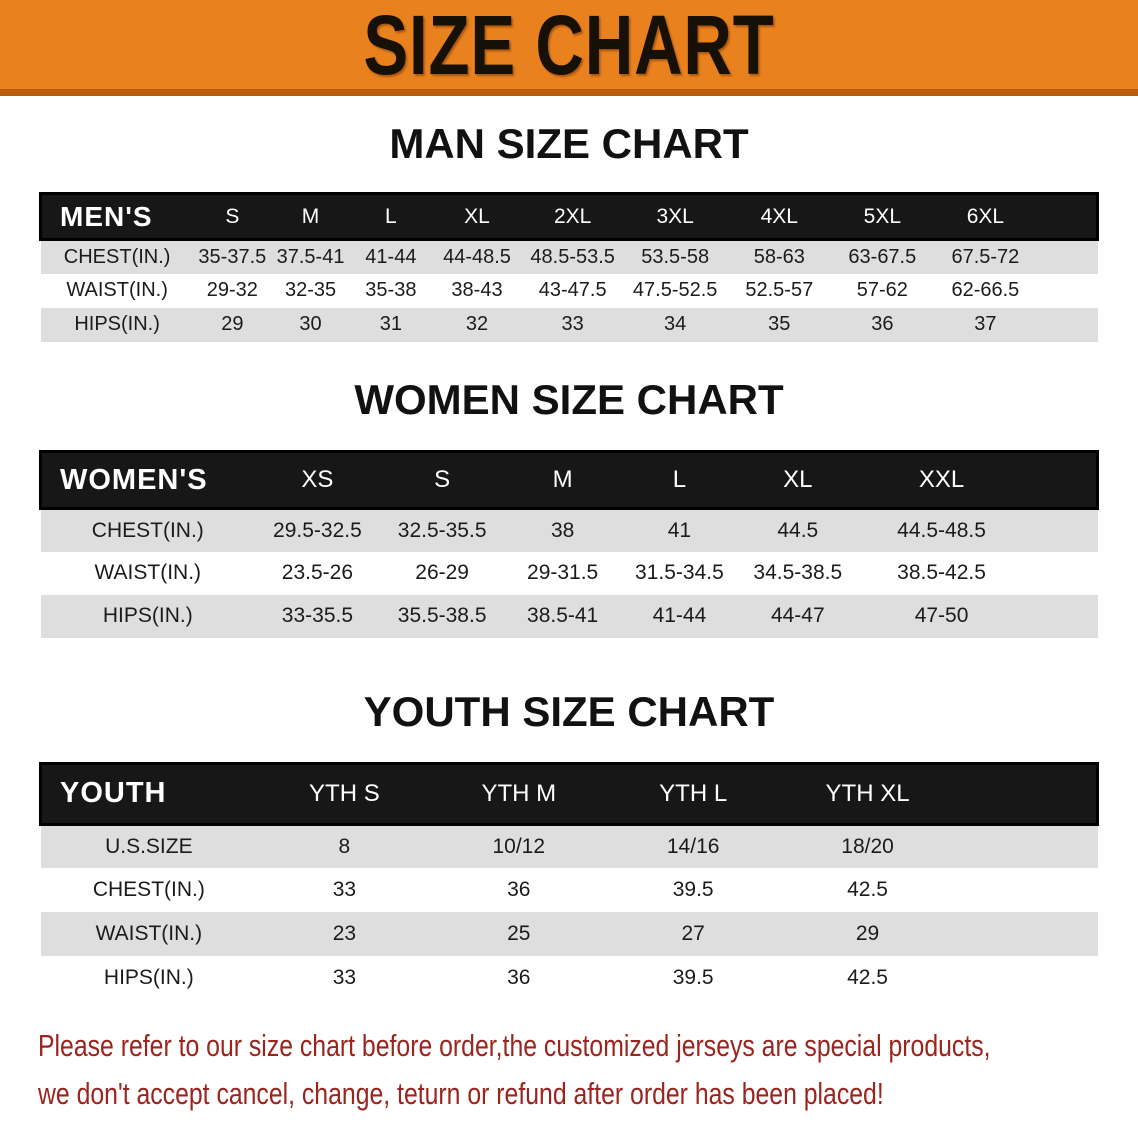 This screenshot has height=1132, width=1138. I want to click on header-cell: S, so click(232, 217).